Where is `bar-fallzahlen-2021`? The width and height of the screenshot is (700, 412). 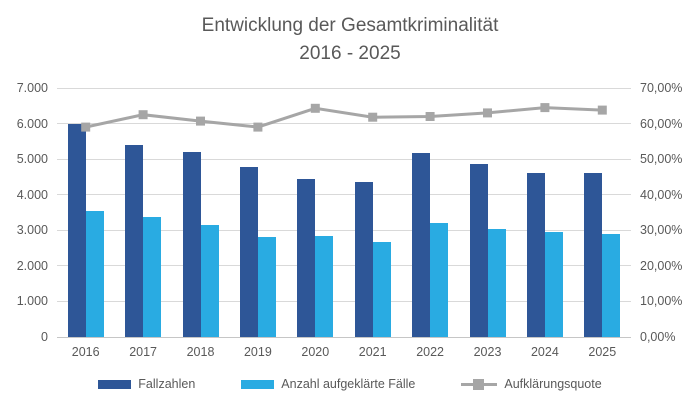 bar-fallzahlen-2021 is located at coordinates (363, 259).